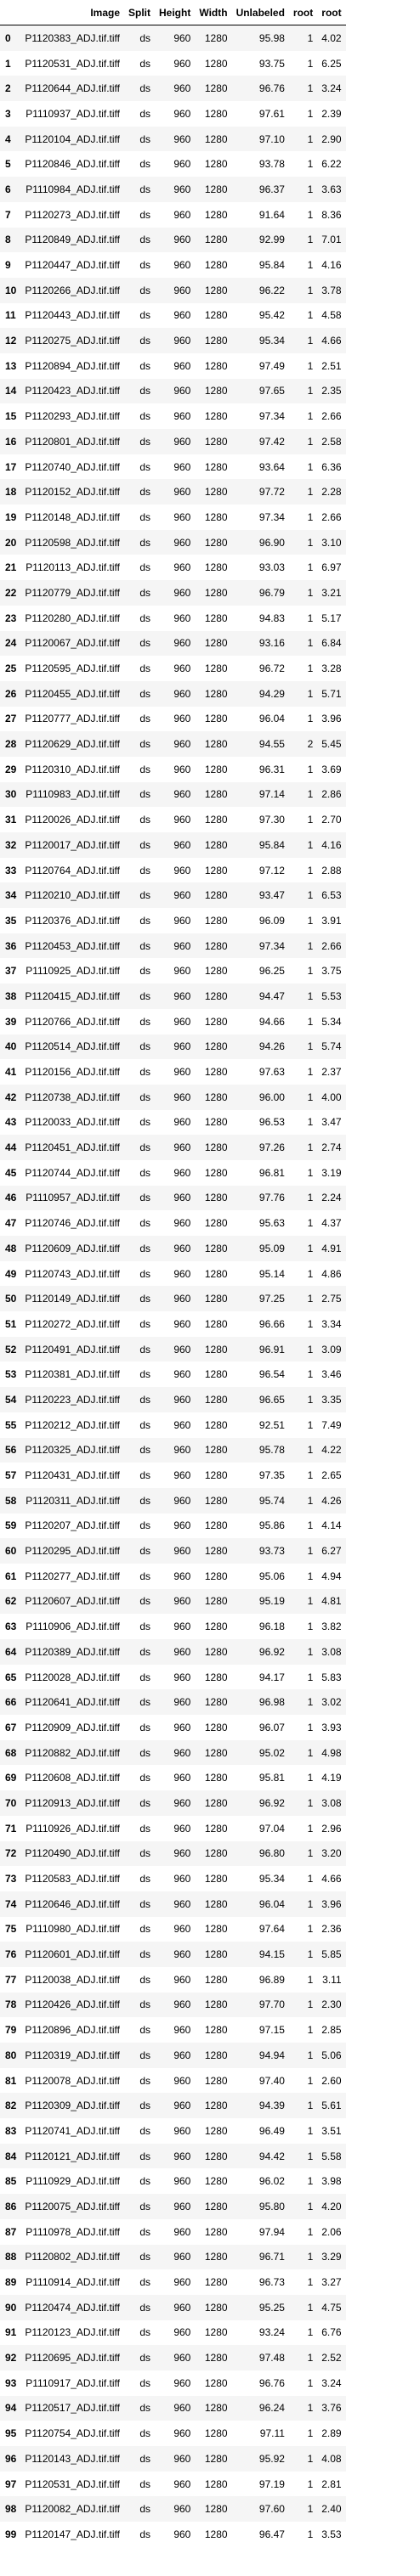  What do you see at coordinates (73, 1097) in the screenshot?
I see `image-cell: P1120738_ADJ.tif.tiff` at bounding box center [73, 1097].